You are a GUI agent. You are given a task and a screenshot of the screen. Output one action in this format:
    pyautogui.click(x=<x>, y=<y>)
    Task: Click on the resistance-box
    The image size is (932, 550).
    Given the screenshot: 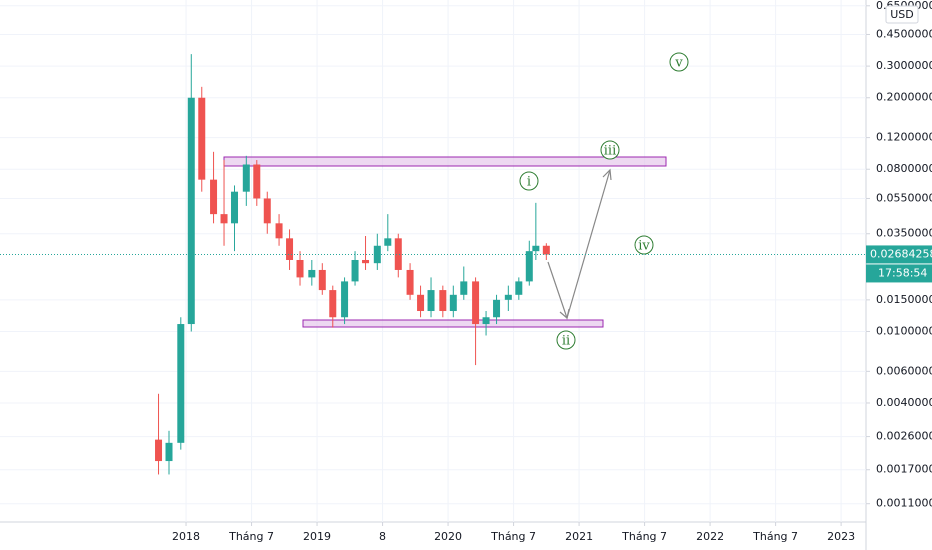 What is the action you would take?
    pyautogui.click(x=445, y=161)
    